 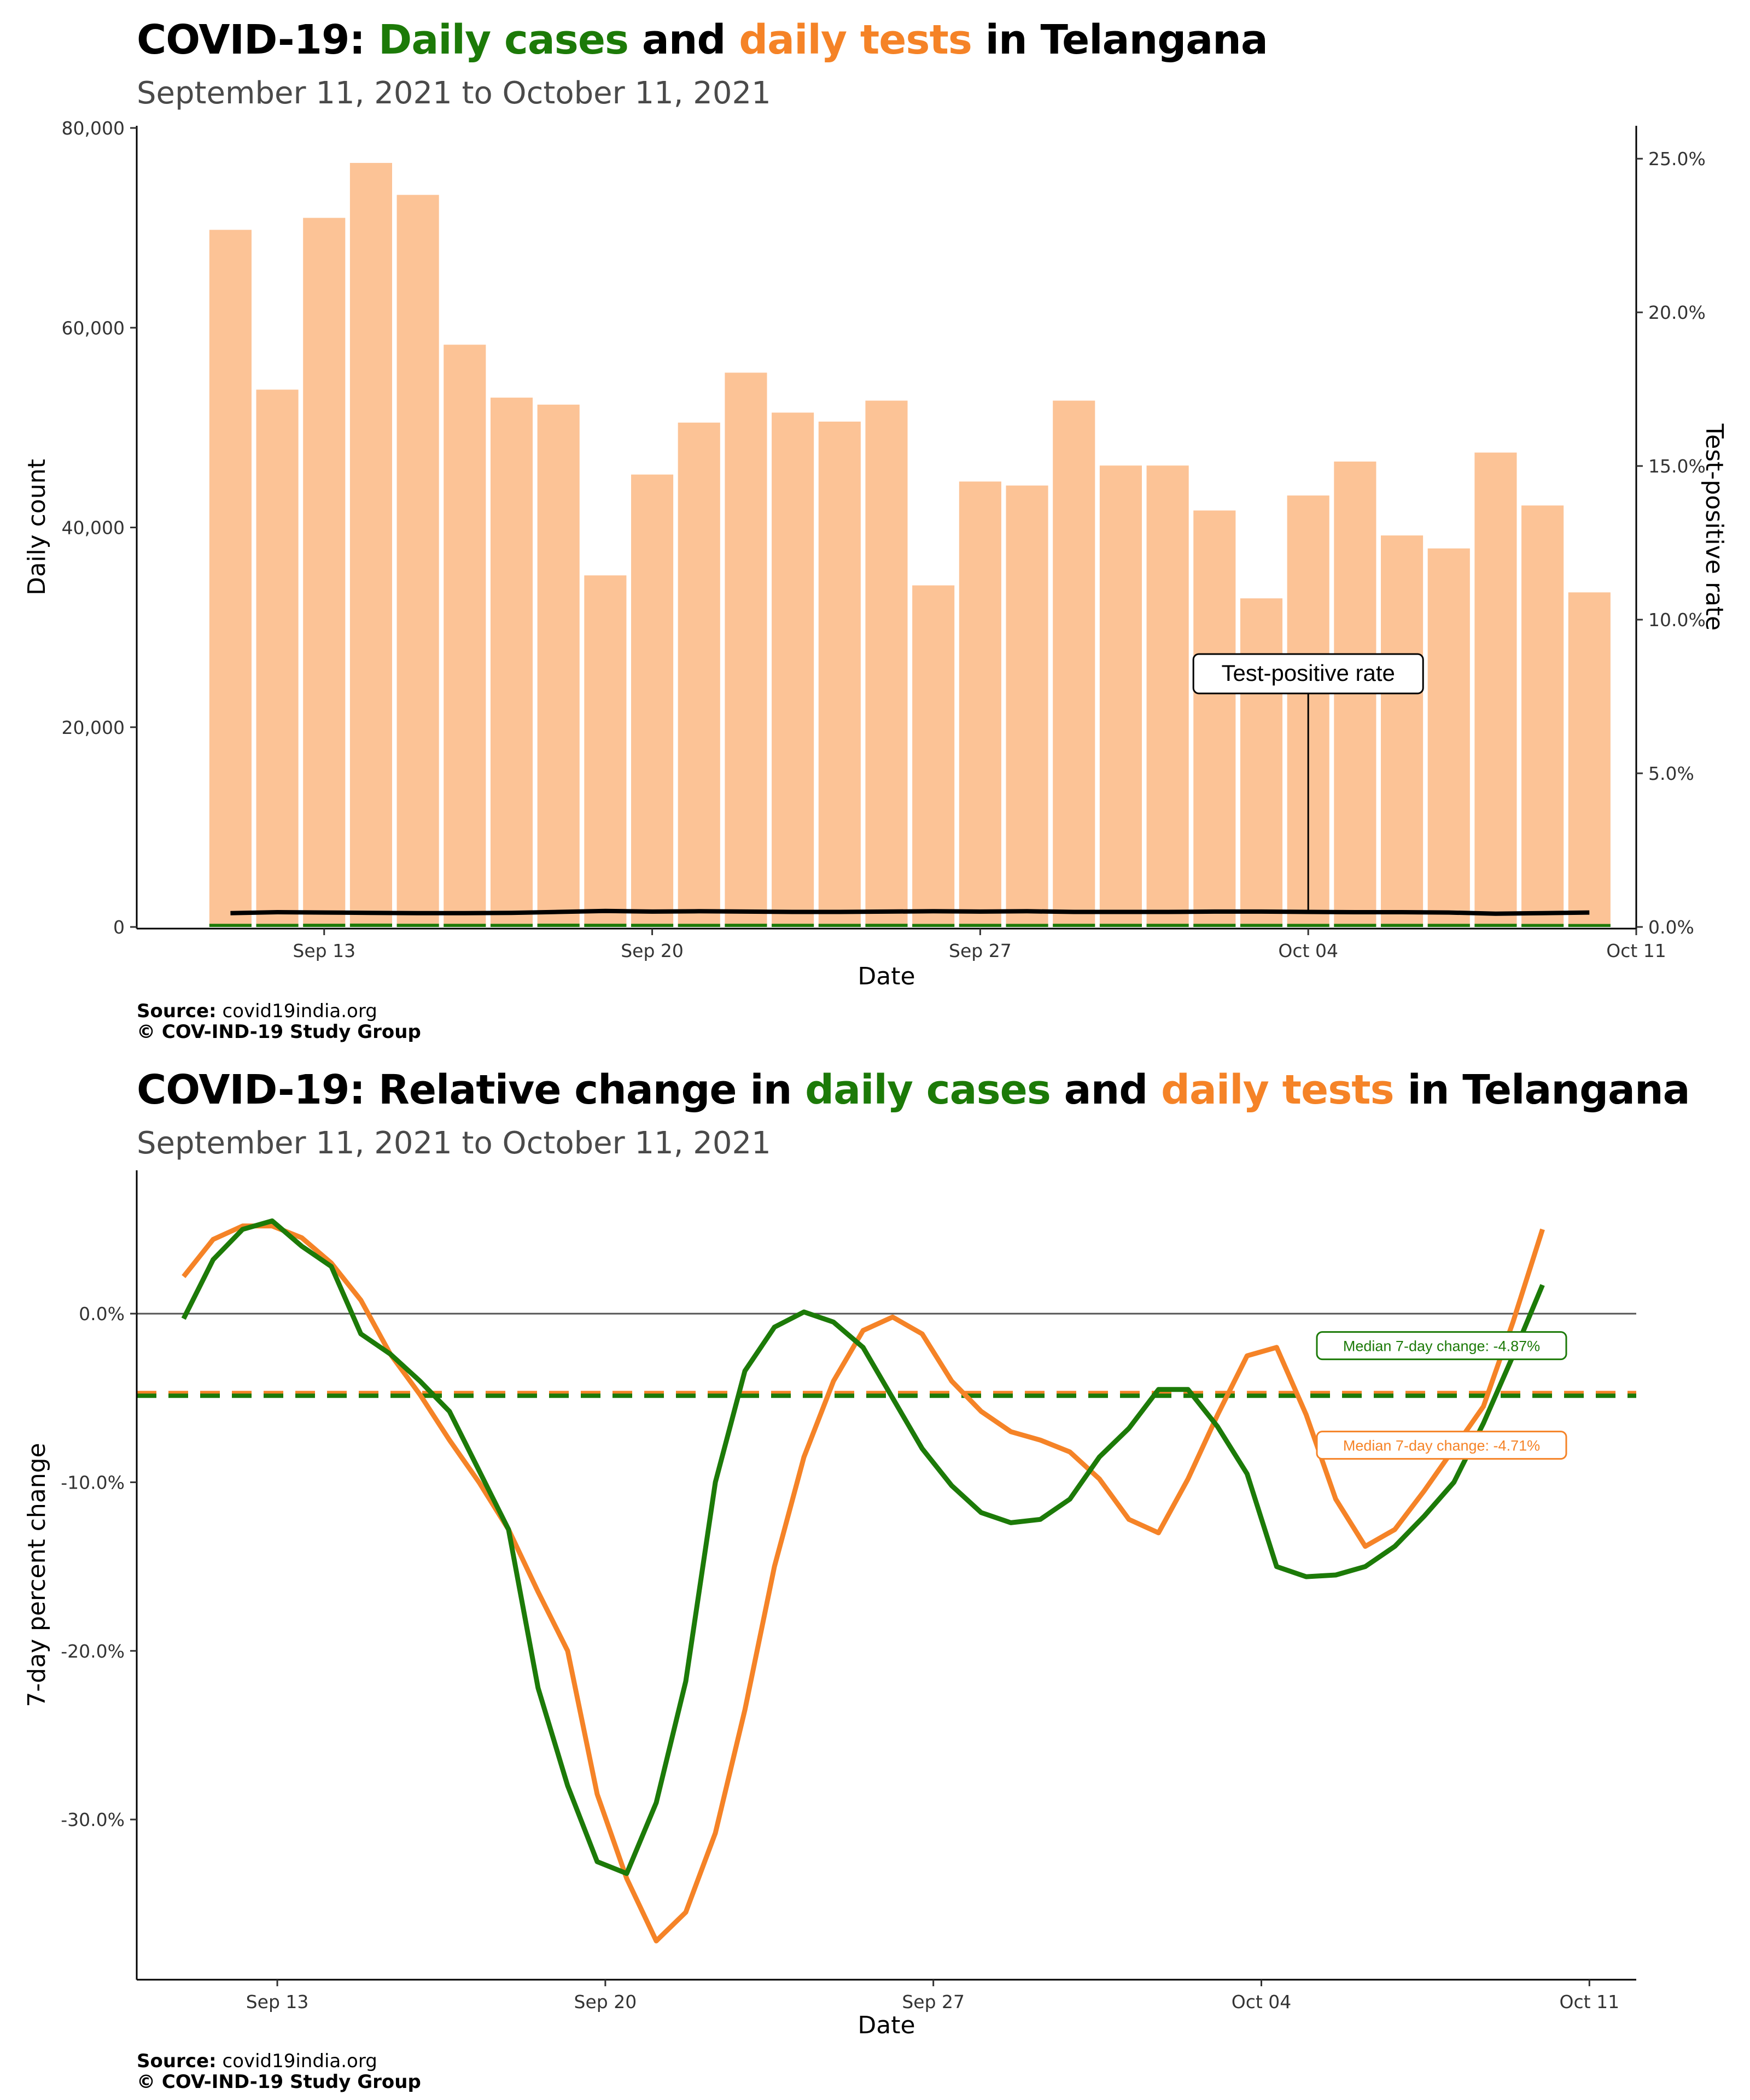 I want to click on annotation-label: Test-positive rate, so click(x=1308, y=673).